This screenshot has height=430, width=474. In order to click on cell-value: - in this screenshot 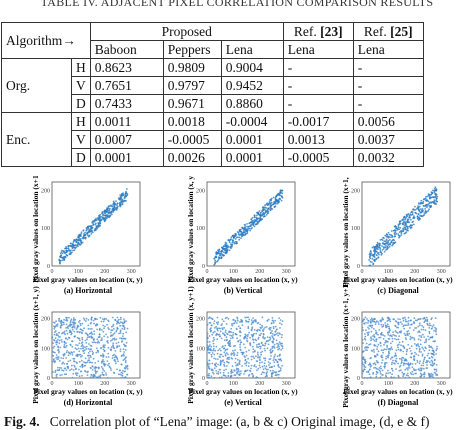, I will do `click(388, 85)`.